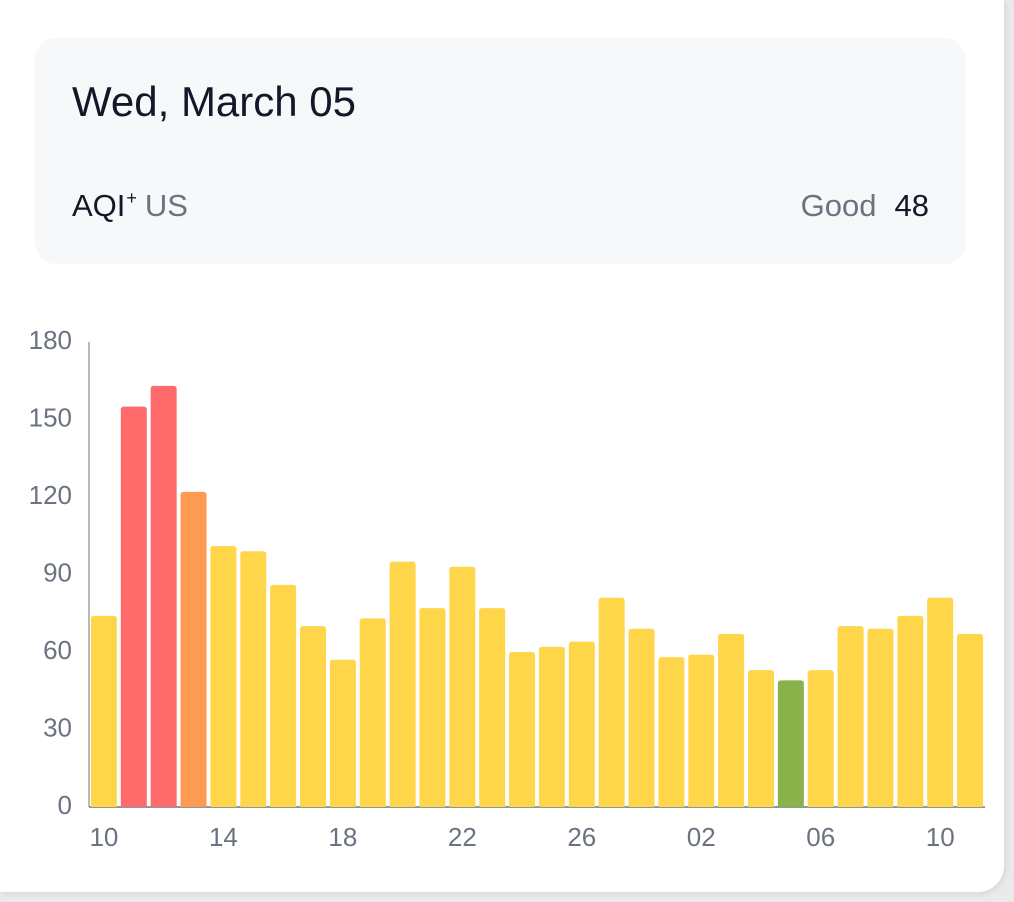 This screenshot has width=1014, height=902. I want to click on x-tick-label: 22, so click(462, 837).